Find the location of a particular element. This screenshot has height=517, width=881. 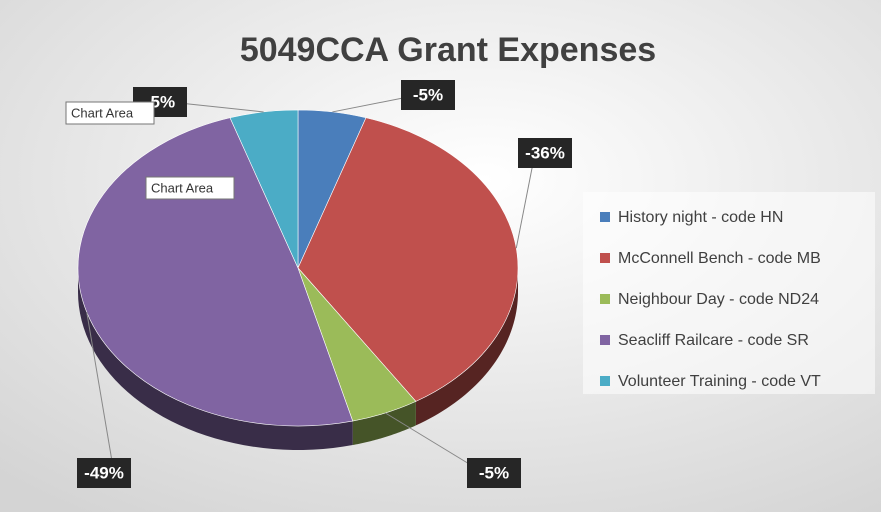

chart-title: 5049CCA Grant Expenses is located at coordinates (448, 50).